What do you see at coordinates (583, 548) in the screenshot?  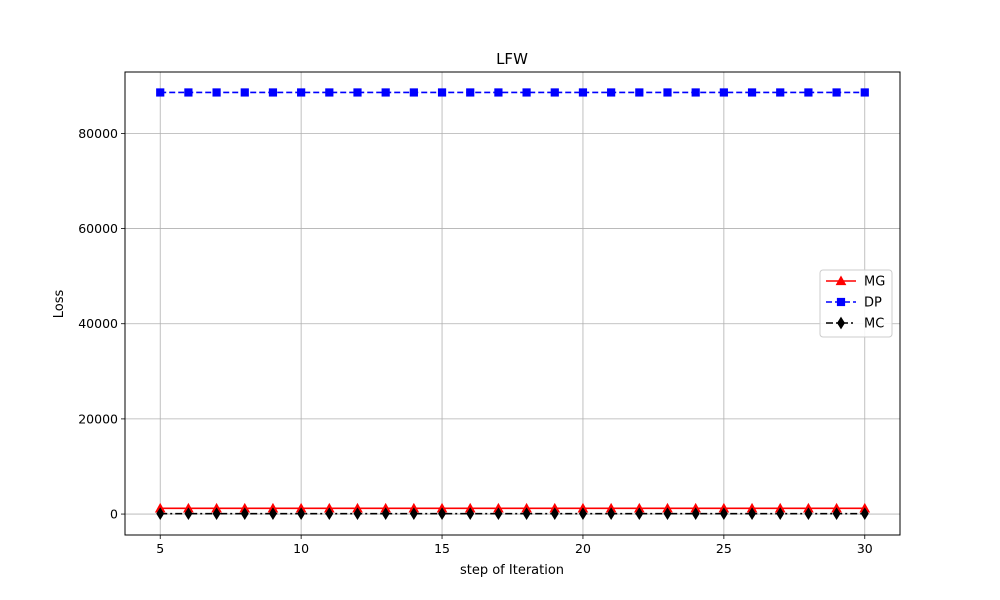 I see `x-tick-label: 20` at bounding box center [583, 548].